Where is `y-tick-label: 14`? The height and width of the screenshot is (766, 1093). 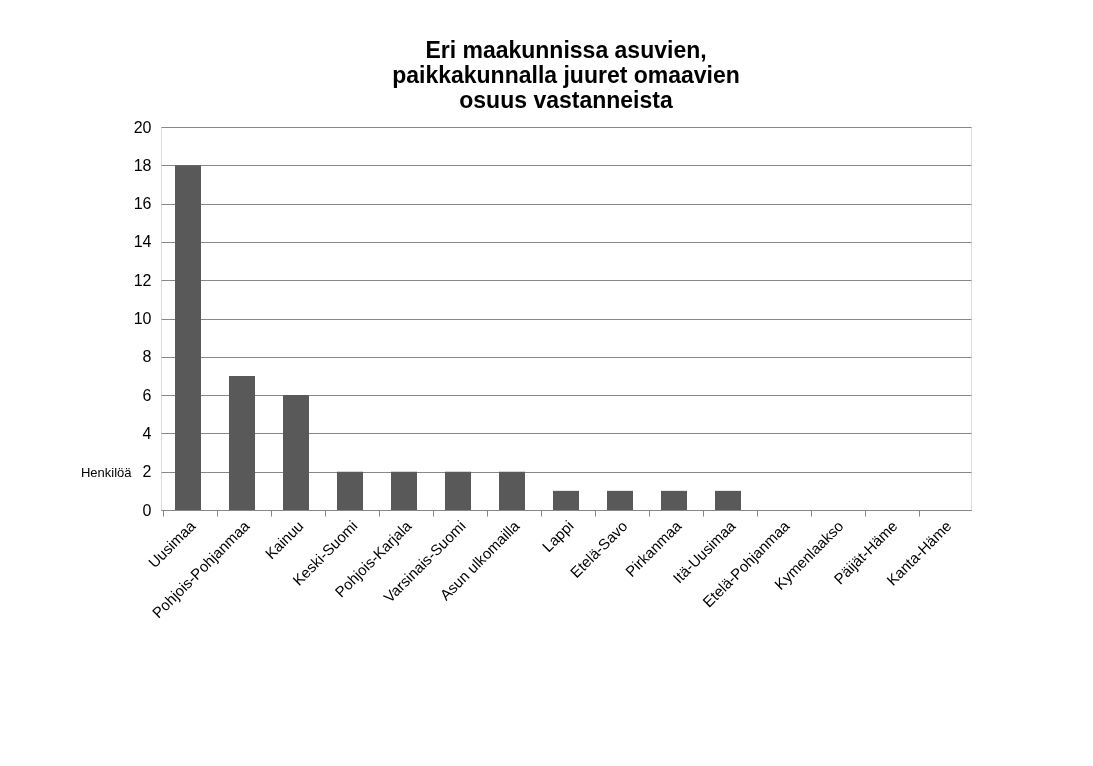
y-tick-label: 14 is located at coordinates (142, 242).